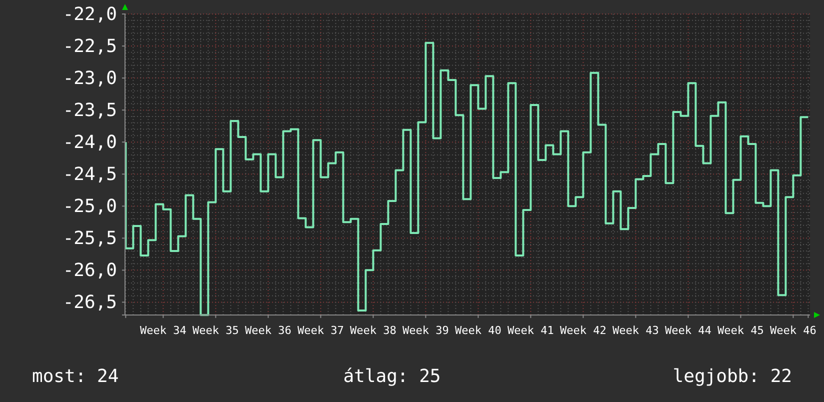 The width and height of the screenshot is (824, 402). I want to click on y-tick-label: -22,0, so click(89, 14).